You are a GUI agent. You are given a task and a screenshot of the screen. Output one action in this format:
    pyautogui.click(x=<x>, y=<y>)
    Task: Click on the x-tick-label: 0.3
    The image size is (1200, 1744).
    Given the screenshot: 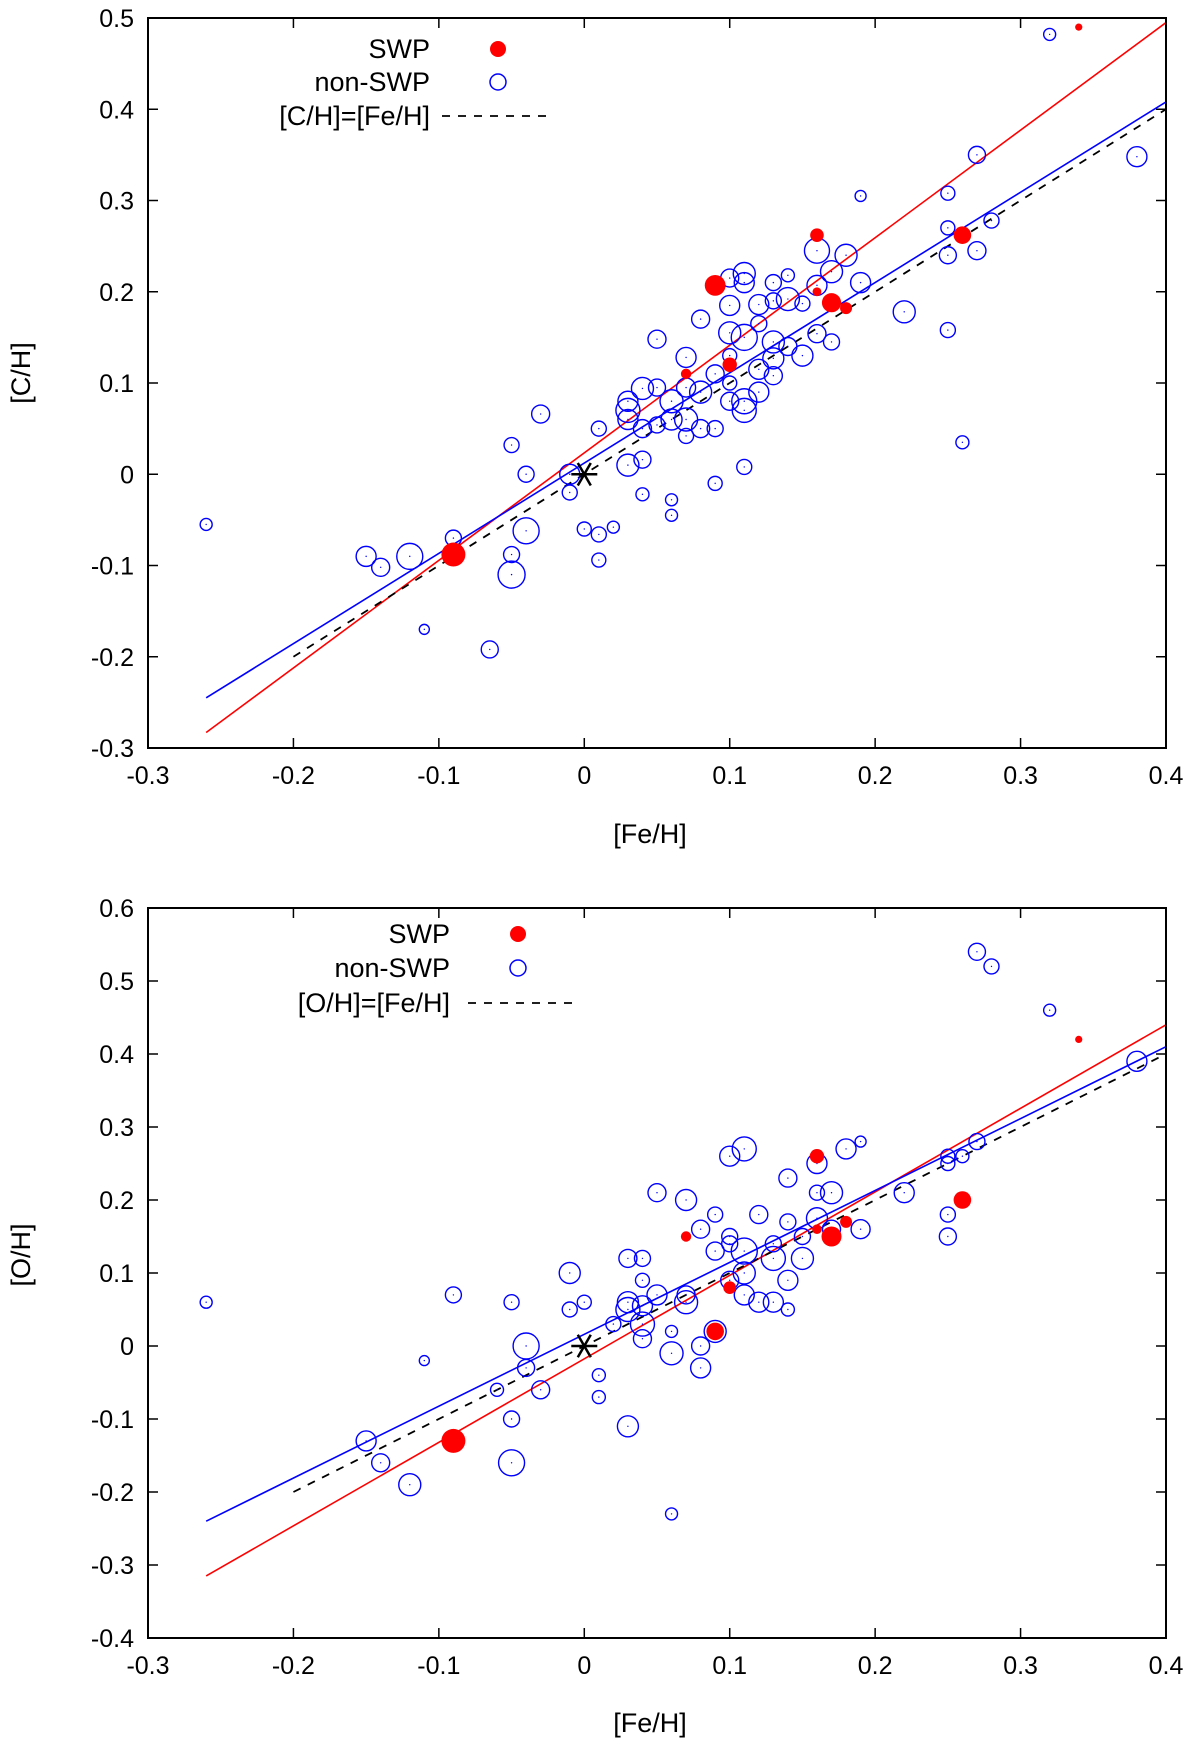 What is the action you would take?
    pyautogui.click(x=1020, y=1666)
    